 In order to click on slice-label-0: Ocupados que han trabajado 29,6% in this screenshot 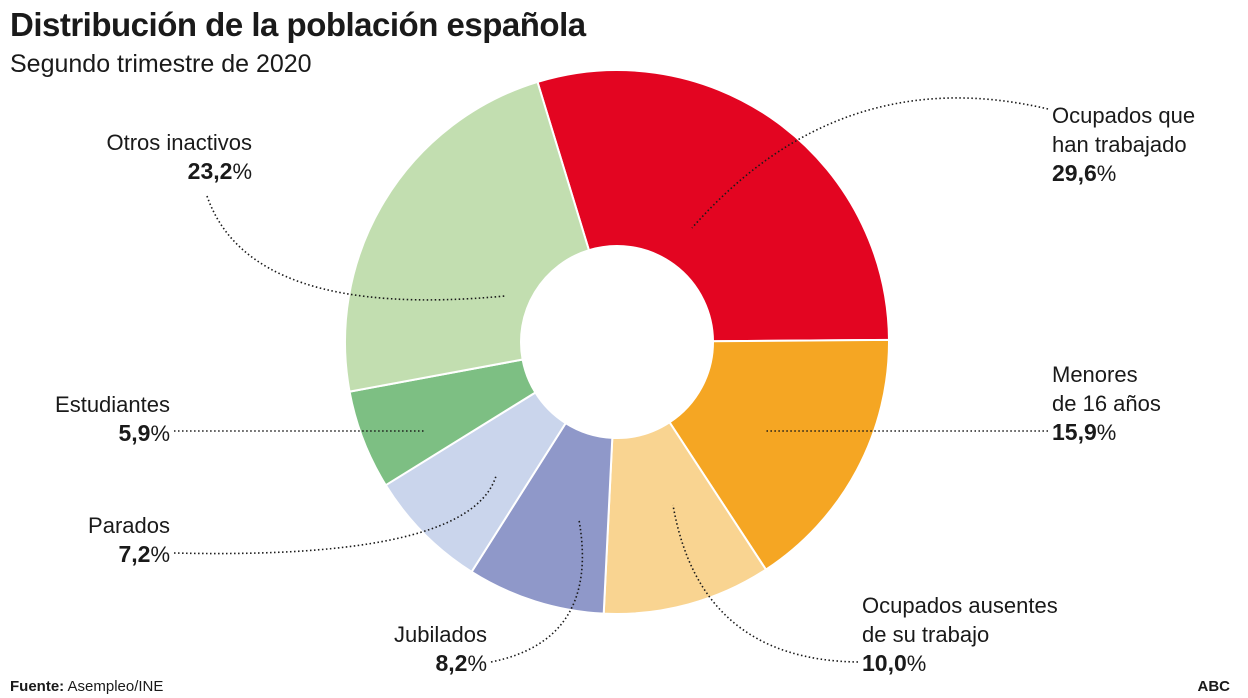, I will do `click(1123, 144)`.